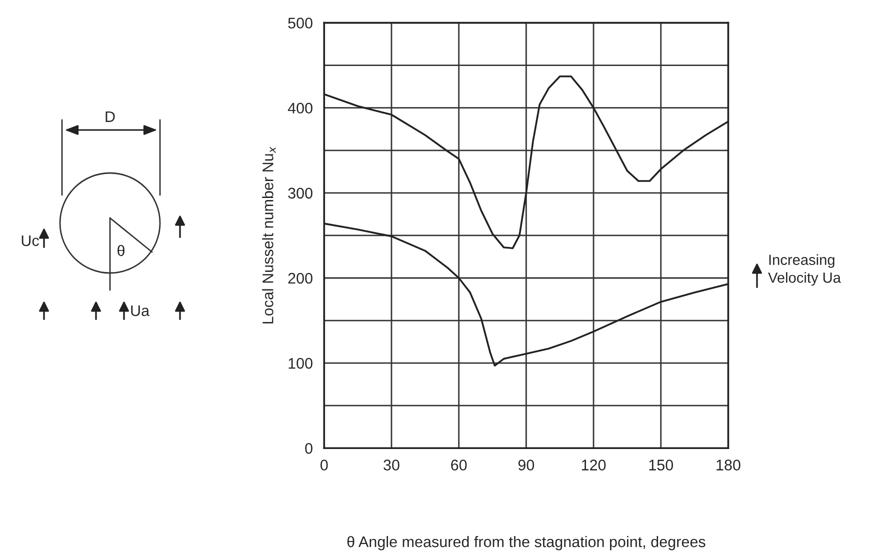 The image size is (869, 556). What do you see at coordinates (526, 465) in the screenshot?
I see `x-tick-label: 90` at bounding box center [526, 465].